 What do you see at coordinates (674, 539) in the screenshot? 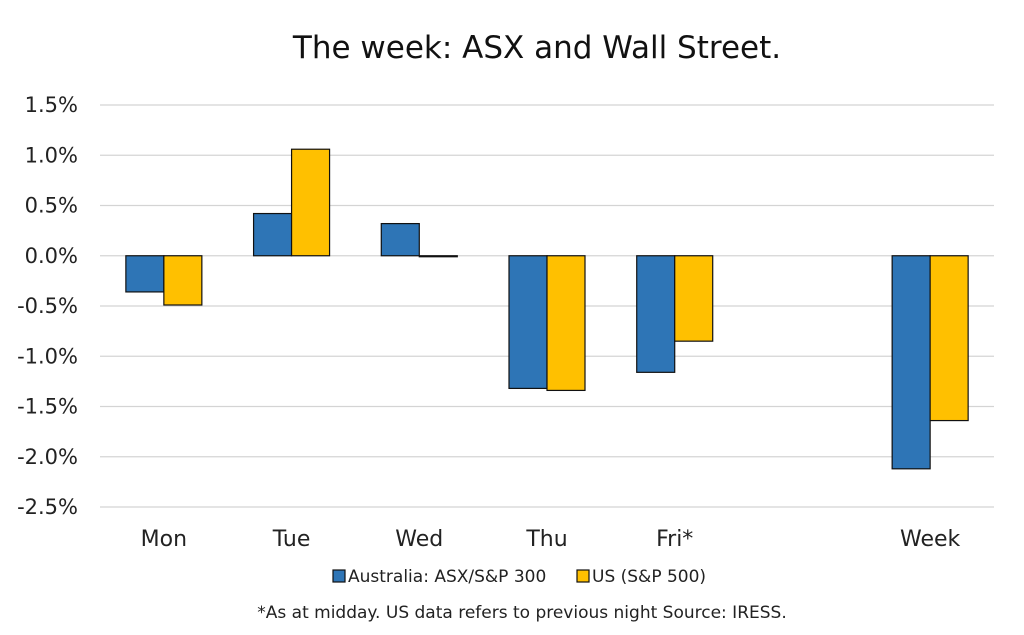
I see `x-category-label: Fri*` at bounding box center [674, 539].